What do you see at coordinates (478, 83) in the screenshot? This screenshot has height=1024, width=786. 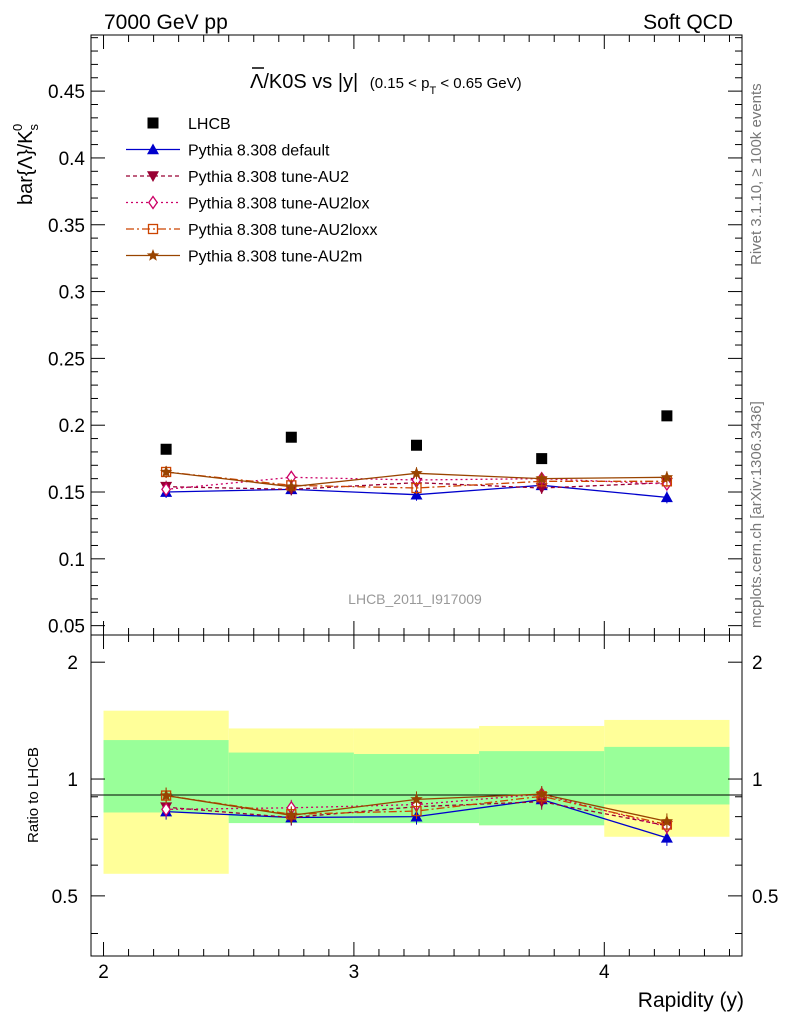 I see `plot-title-cut-end: < 0.65 GeV)` at bounding box center [478, 83].